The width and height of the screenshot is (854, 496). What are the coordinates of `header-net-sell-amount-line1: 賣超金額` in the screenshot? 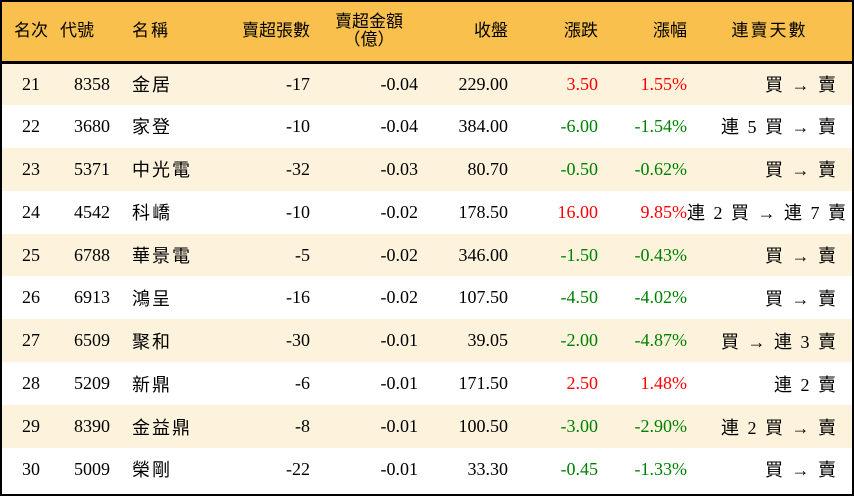 It's located at (369, 22).